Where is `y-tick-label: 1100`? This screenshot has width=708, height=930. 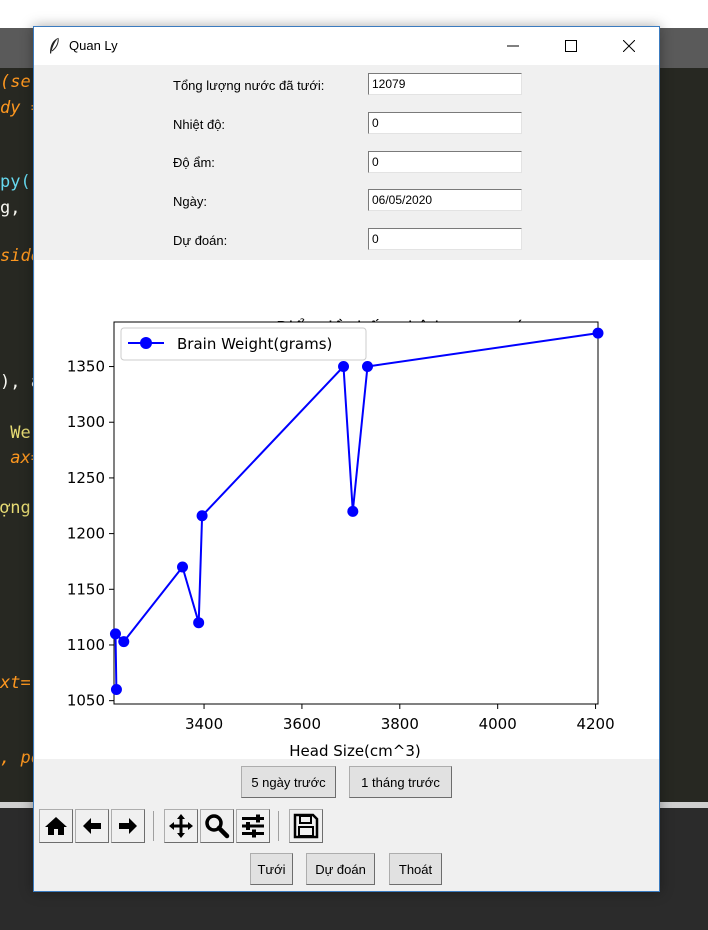 y-tick-label: 1100 is located at coordinates (86, 645).